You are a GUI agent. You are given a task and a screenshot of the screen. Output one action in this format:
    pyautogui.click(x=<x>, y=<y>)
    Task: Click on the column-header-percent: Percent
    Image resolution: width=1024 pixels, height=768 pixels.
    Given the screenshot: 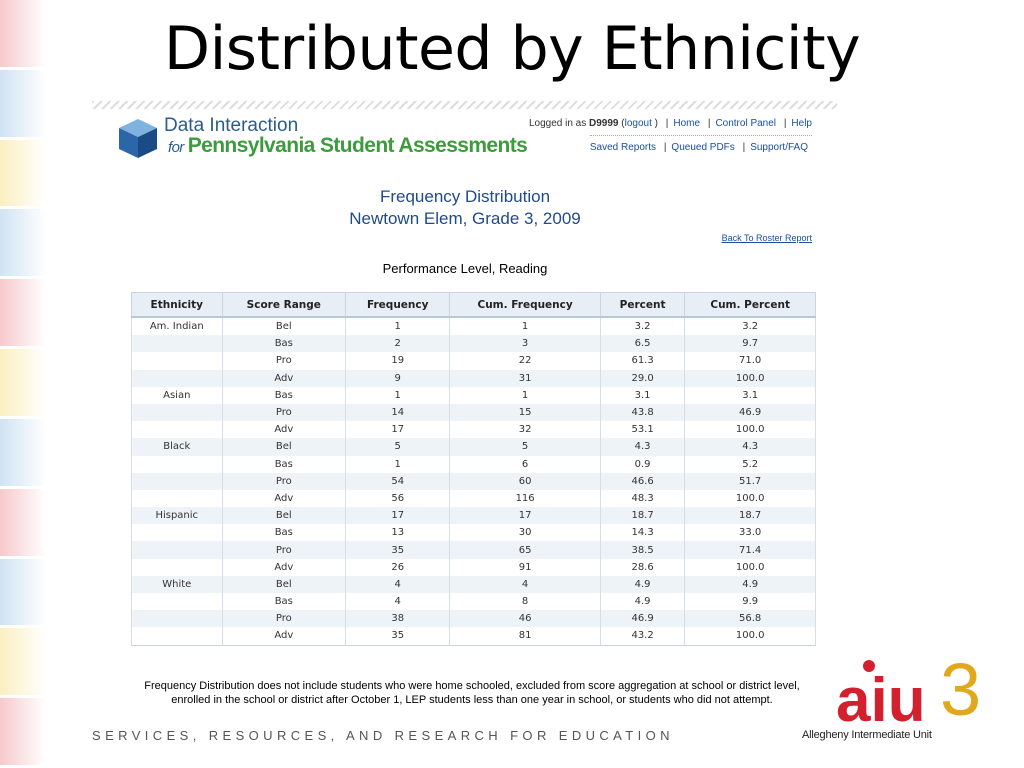 What is the action you would take?
    pyautogui.click(x=642, y=305)
    